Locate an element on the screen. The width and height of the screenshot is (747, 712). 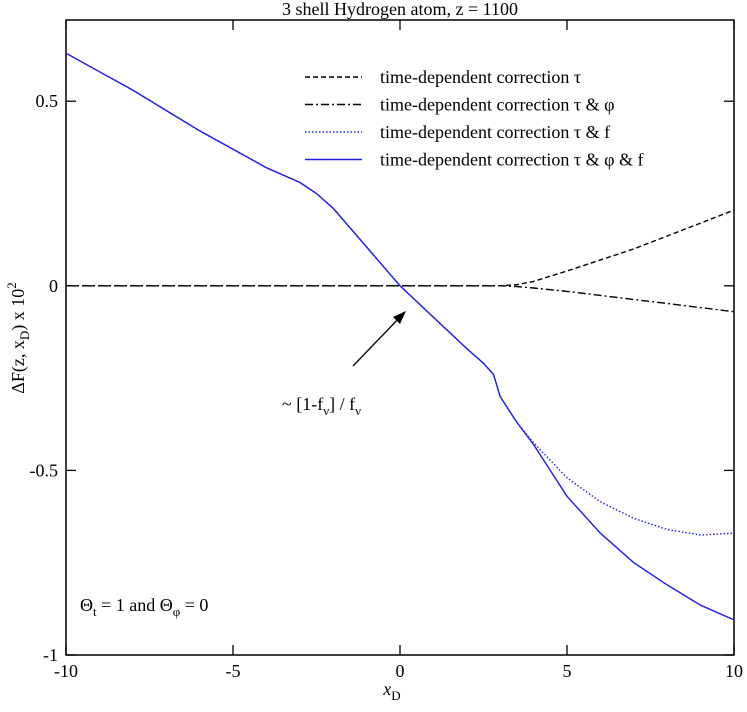
y-axis-label-part: ) x 10 is located at coordinates (18, 310).